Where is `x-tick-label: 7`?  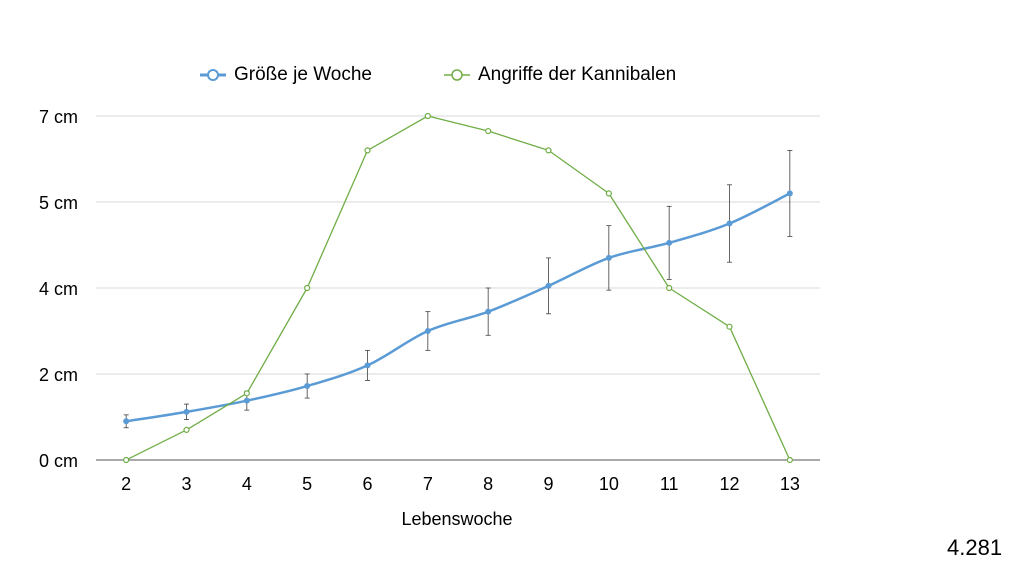
x-tick-label: 7 is located at coordinates (428, 484).